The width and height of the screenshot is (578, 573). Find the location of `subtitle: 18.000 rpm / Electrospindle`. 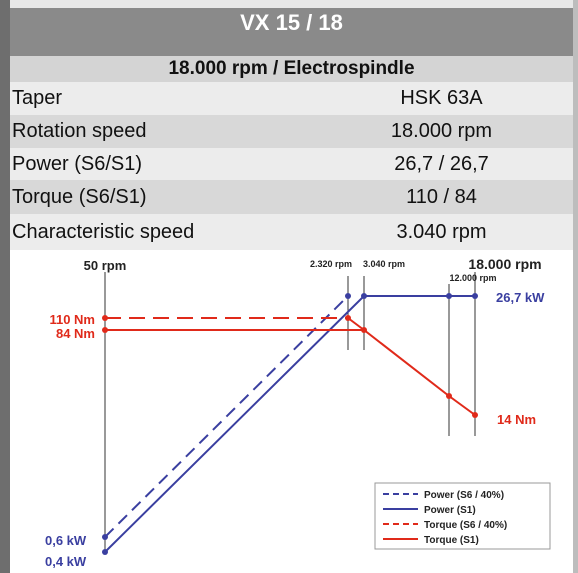

subtitle: 18.000 rpm / Electrospindle is located at coordinates (291, 69).